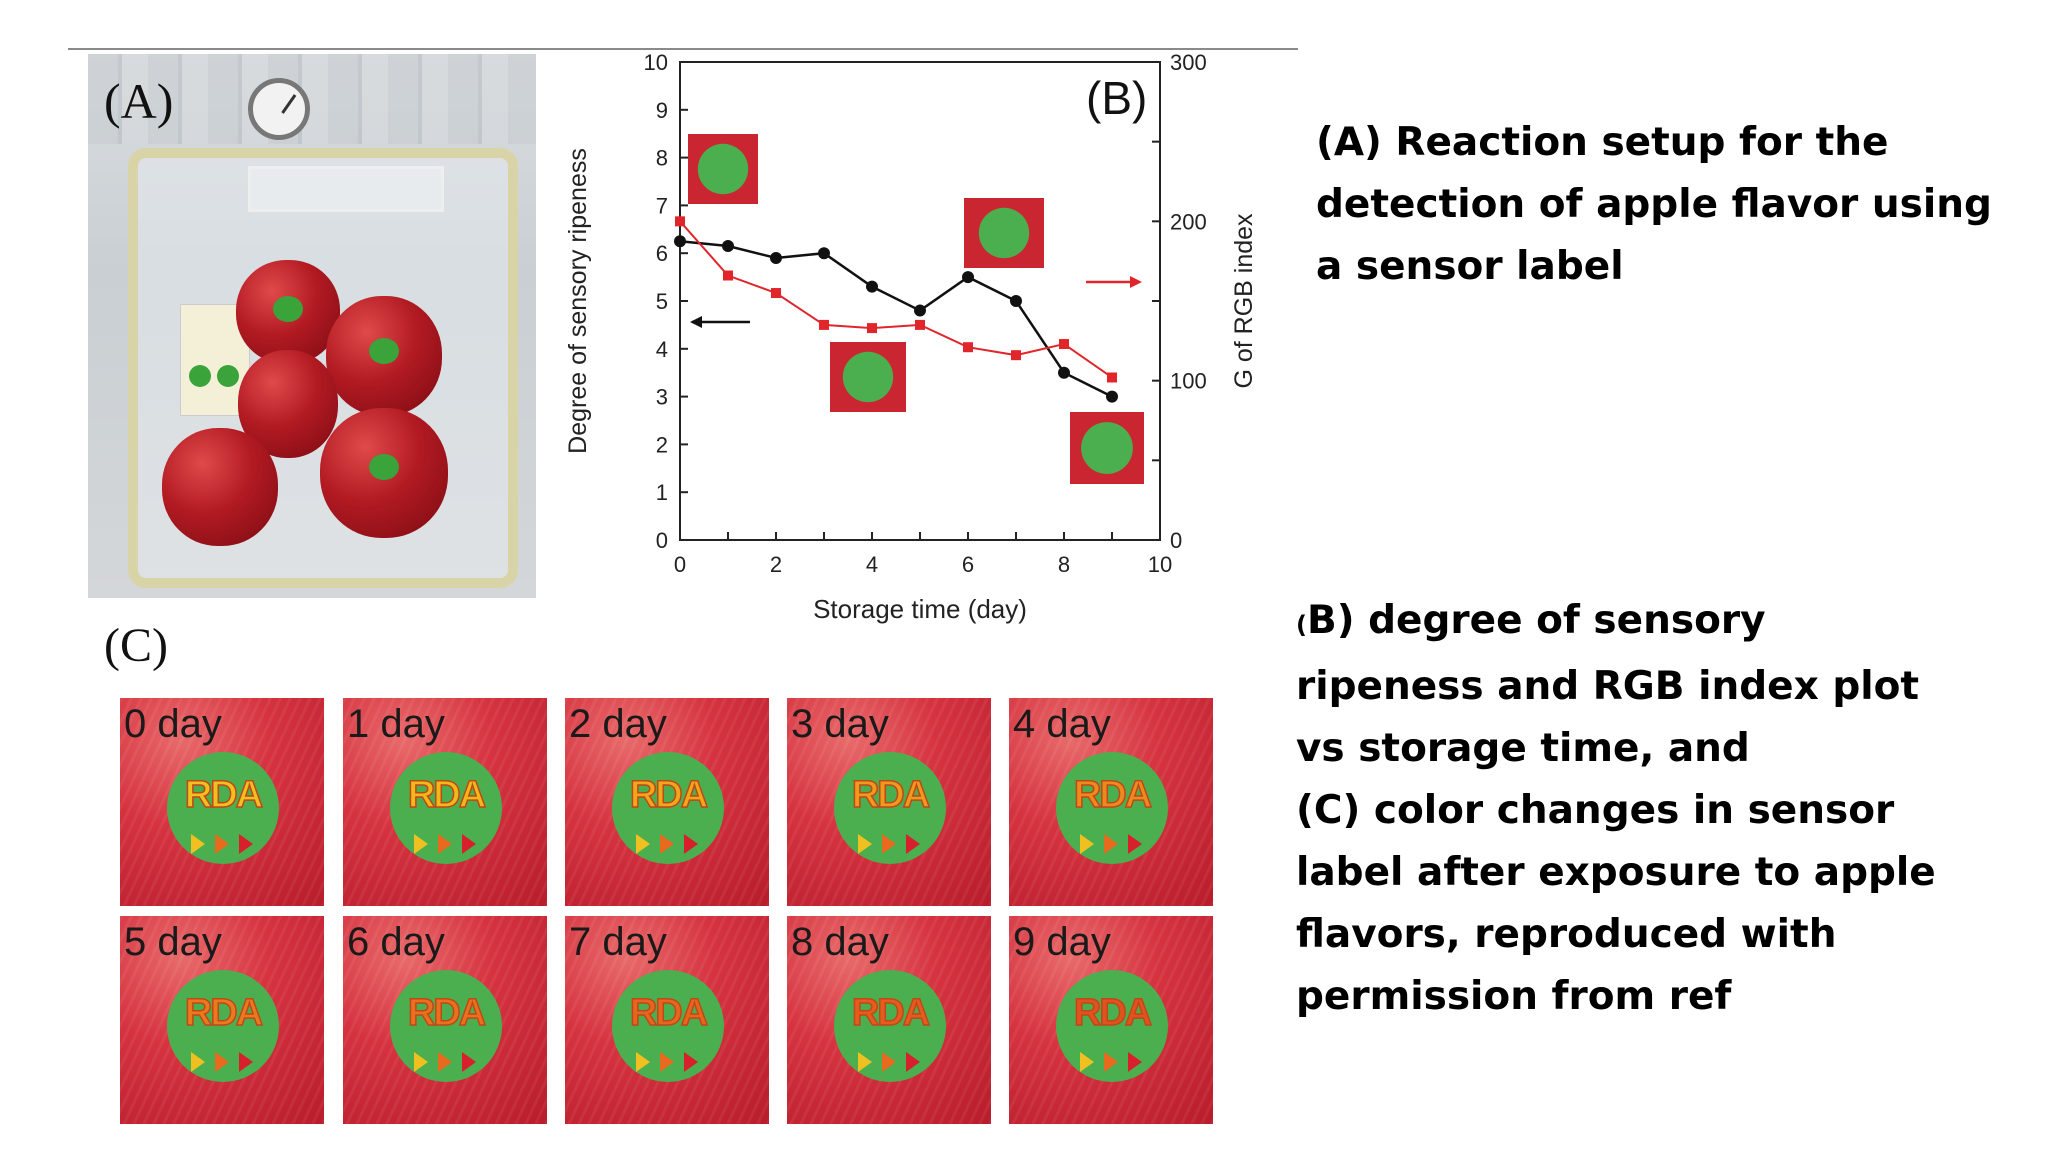 The image size is (2048, 1152). Describe the element at coordinates (1062, 724) in the screenshot. I see `day-label: 4 day` at that location.